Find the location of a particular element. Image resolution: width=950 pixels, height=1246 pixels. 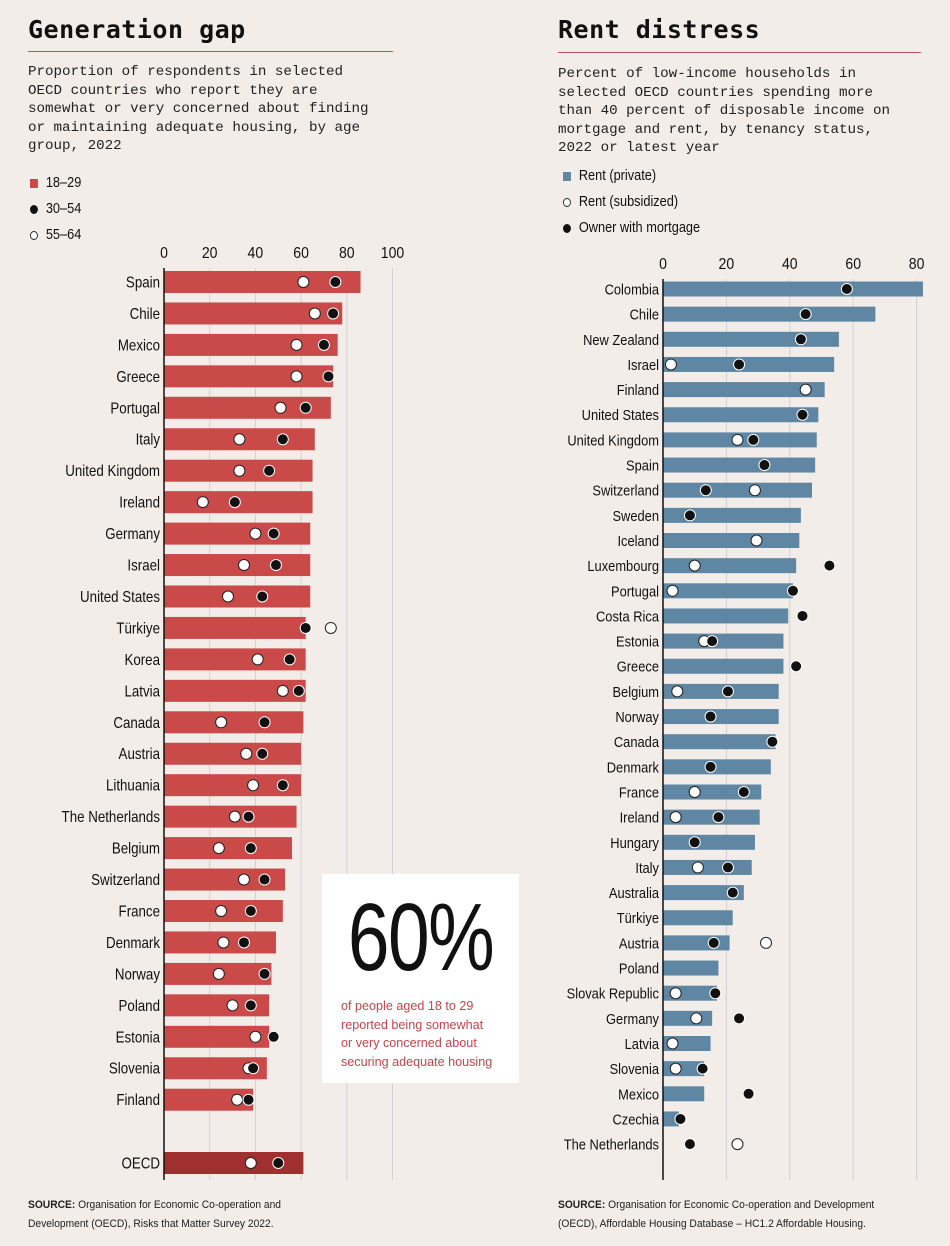

open-dot-swatch-icon is located at coordinates (34, 235).